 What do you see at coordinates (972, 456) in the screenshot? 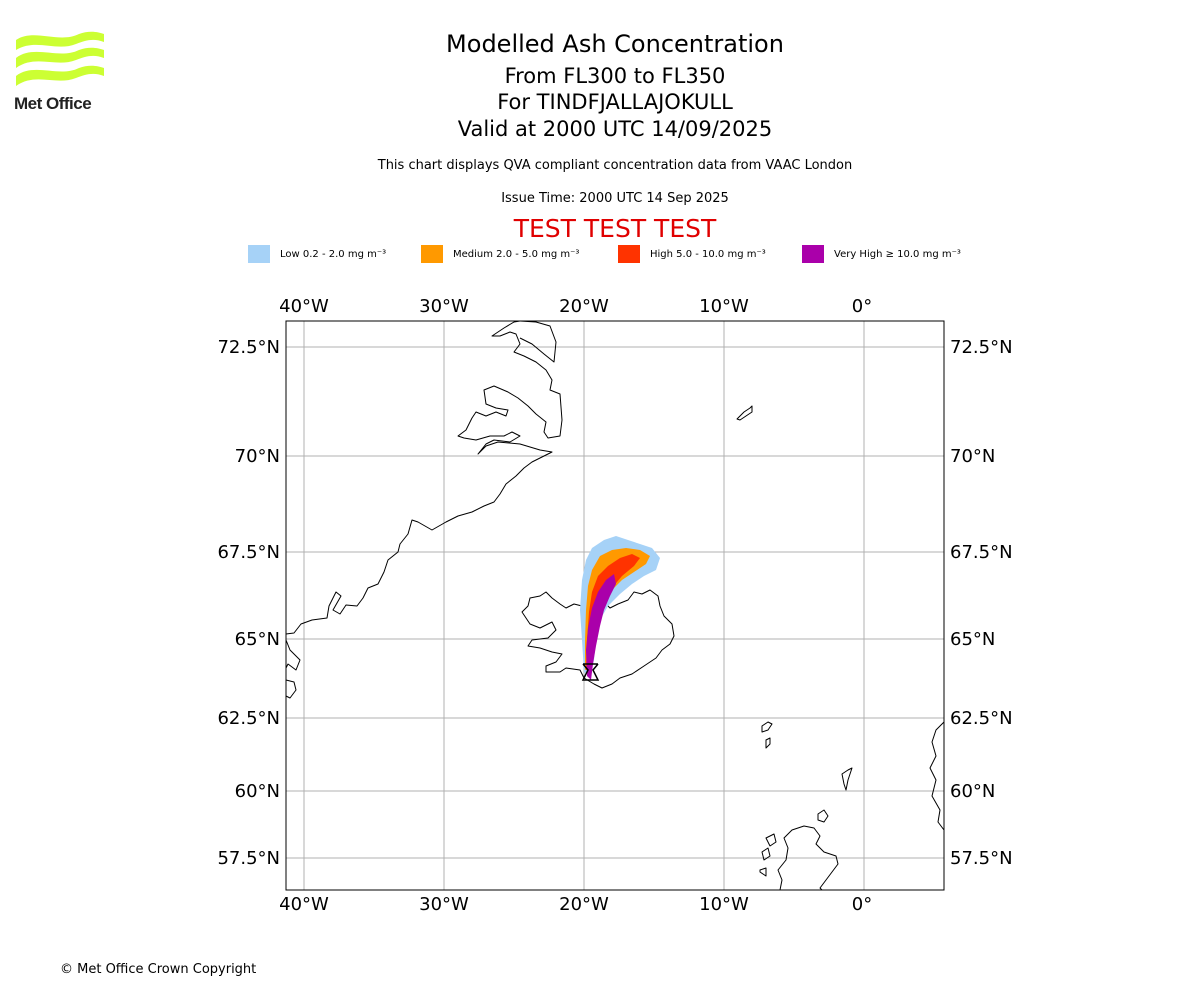
I see `lat-label-right: 70°N` at bounding box center [972, 456].